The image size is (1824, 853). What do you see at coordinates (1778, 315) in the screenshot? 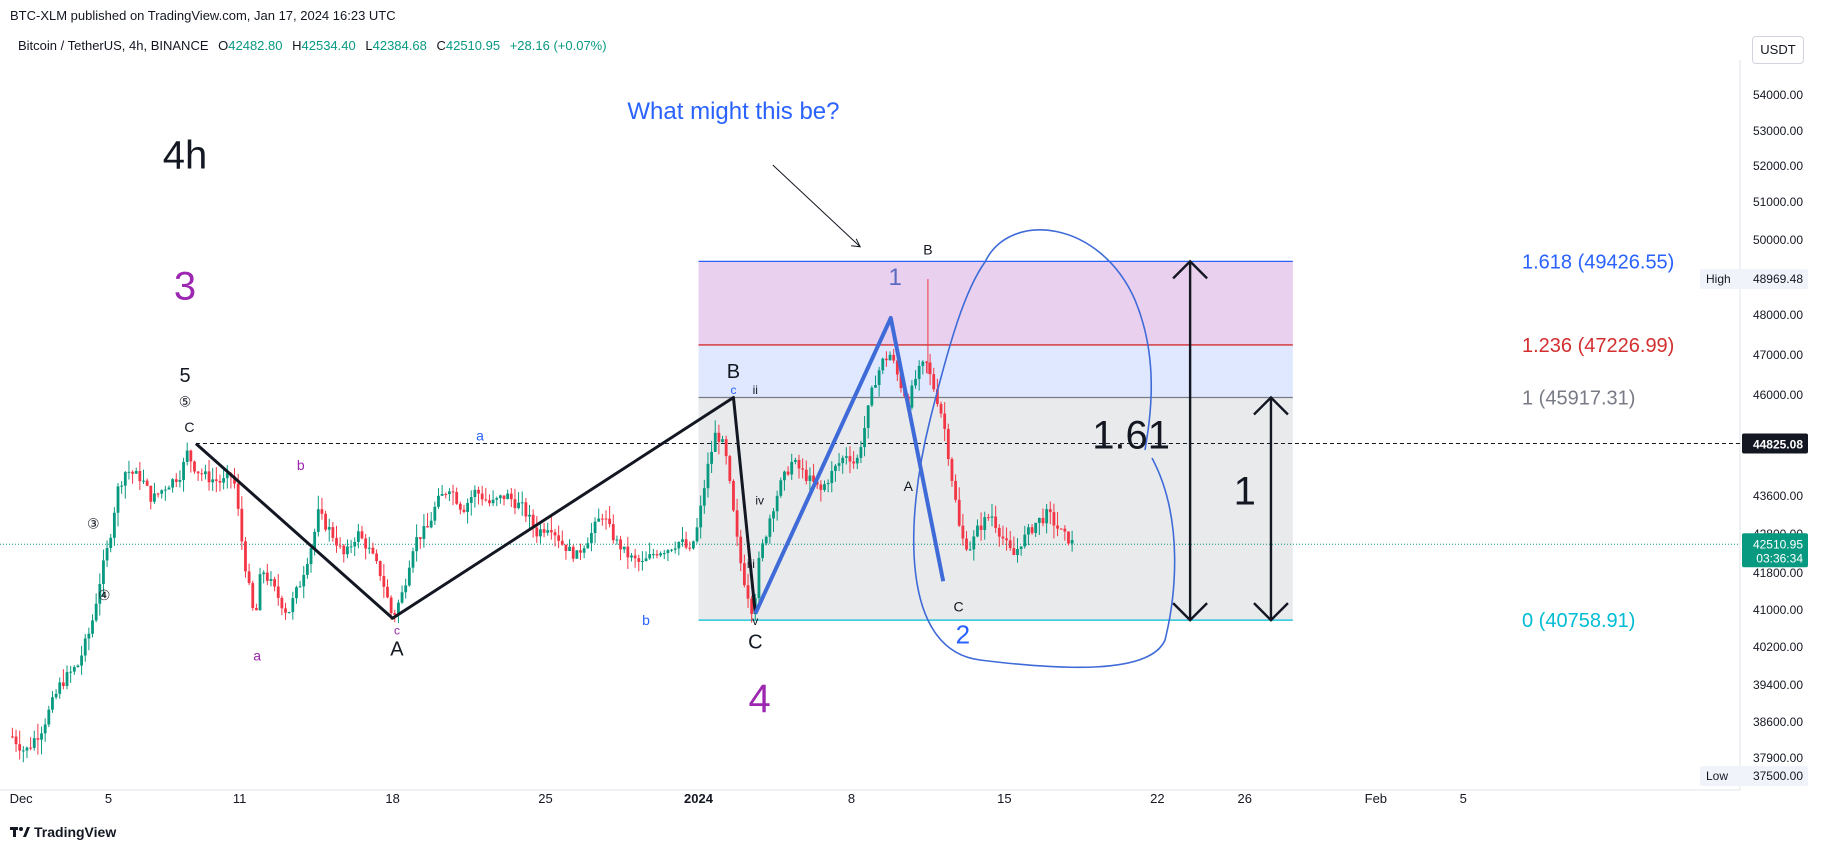
I see `price-tick-label: 48000.00` at bounding box center [1778, 315].